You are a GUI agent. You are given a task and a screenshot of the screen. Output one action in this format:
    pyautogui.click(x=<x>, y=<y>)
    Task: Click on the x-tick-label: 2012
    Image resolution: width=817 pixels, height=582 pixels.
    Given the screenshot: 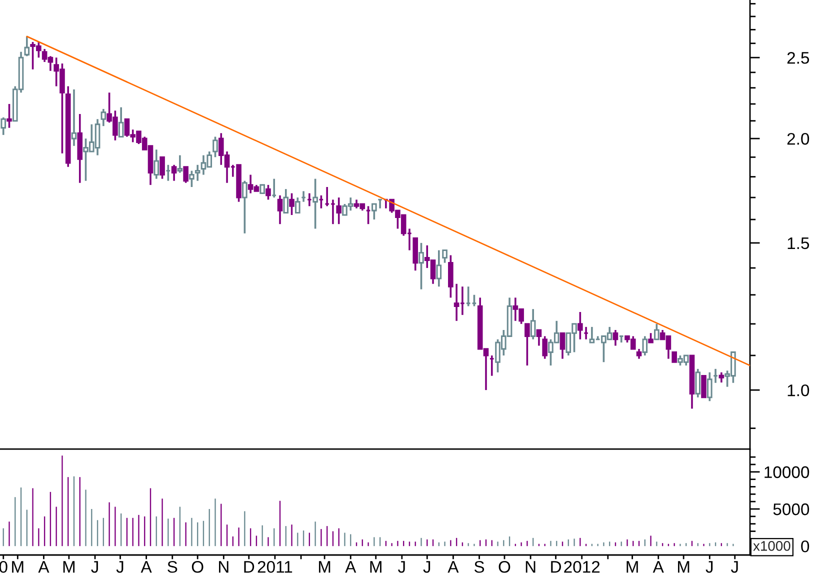 What is the action you would take?
    pyautogui.click(x=582, y=566)
    